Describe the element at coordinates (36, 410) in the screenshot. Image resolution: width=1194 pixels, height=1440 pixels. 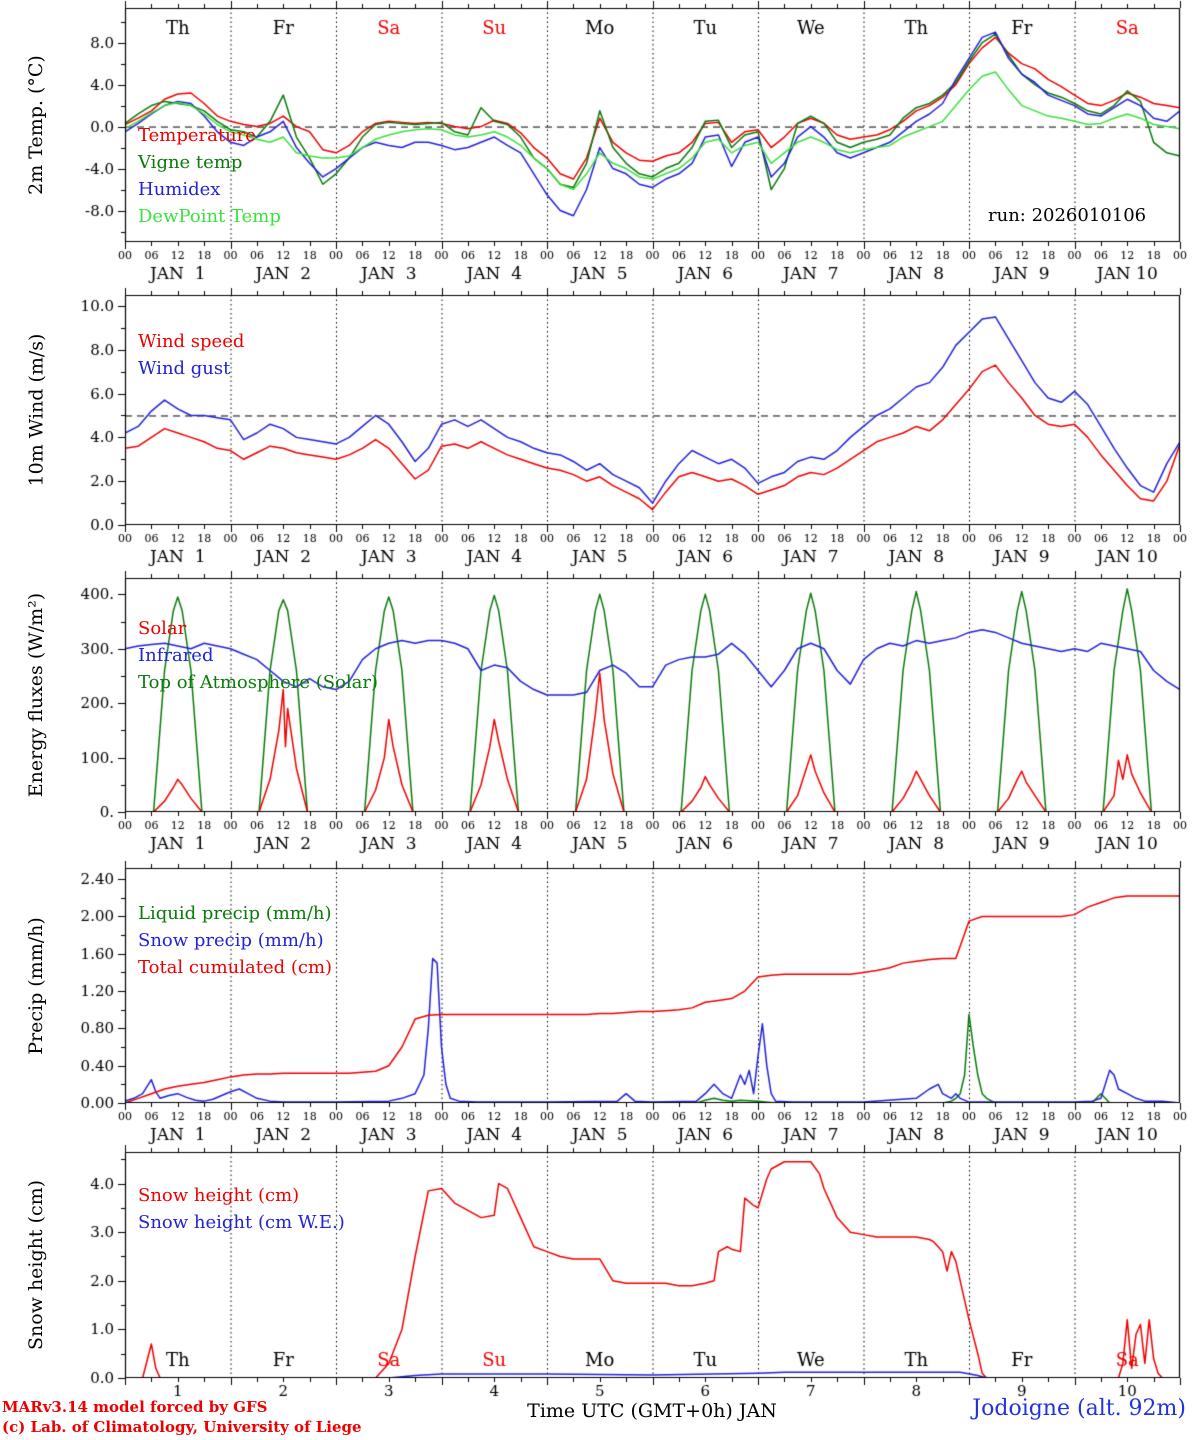
I see `y-axis-title-wind: 10m Wind (m/s)` at that location.